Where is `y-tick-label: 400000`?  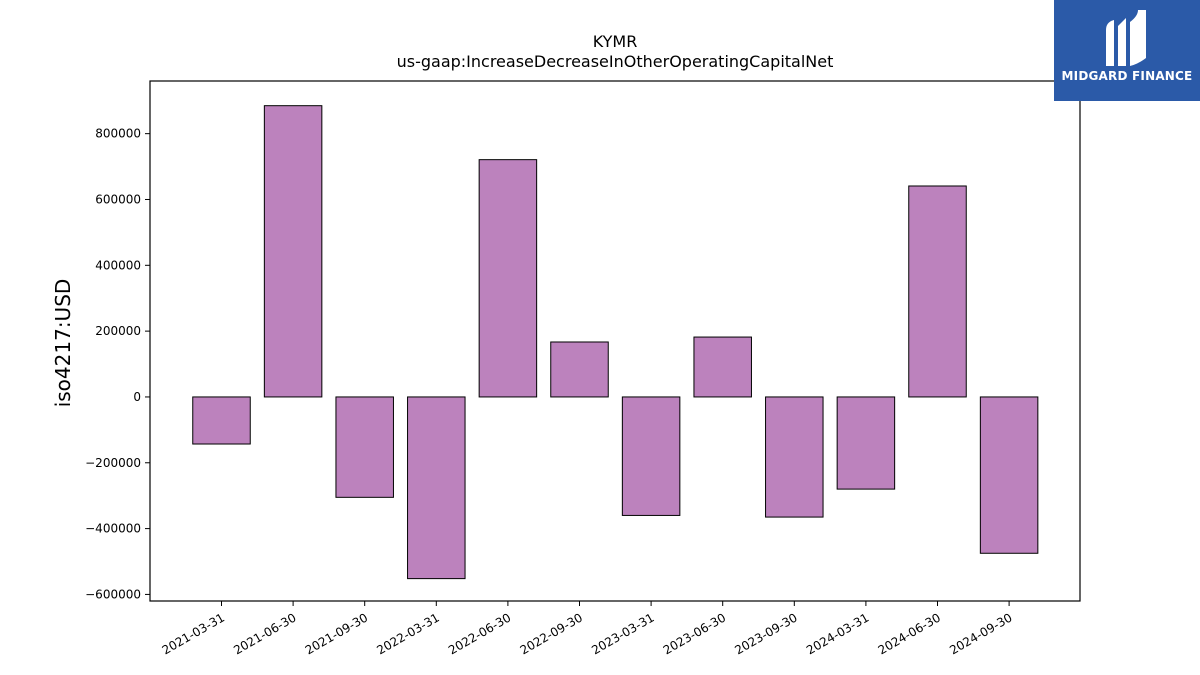
y-tick-label: 400000 is located at coordinates (118, 265).